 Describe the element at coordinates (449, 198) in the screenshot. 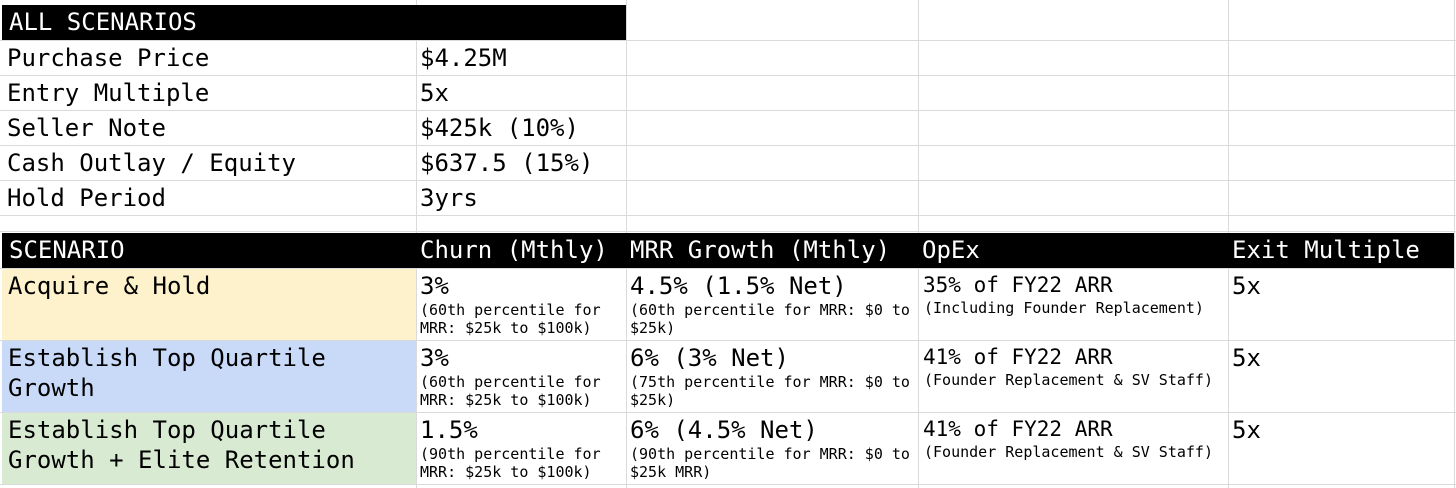

I see `summary-value-hold-period: 3yrs` at that location.